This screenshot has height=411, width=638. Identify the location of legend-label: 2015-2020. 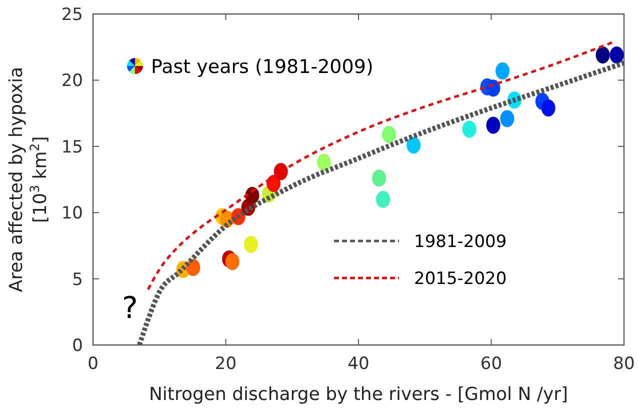
(460, 279).